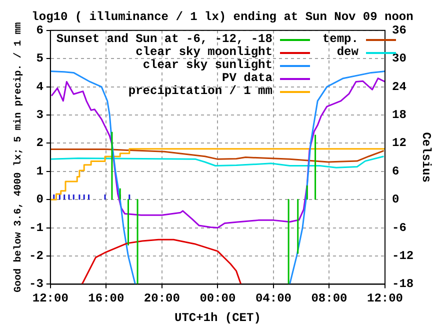 The width and height of the screenshot is (447, 335). I want to click on legend-label: dew, so click(347, 52).